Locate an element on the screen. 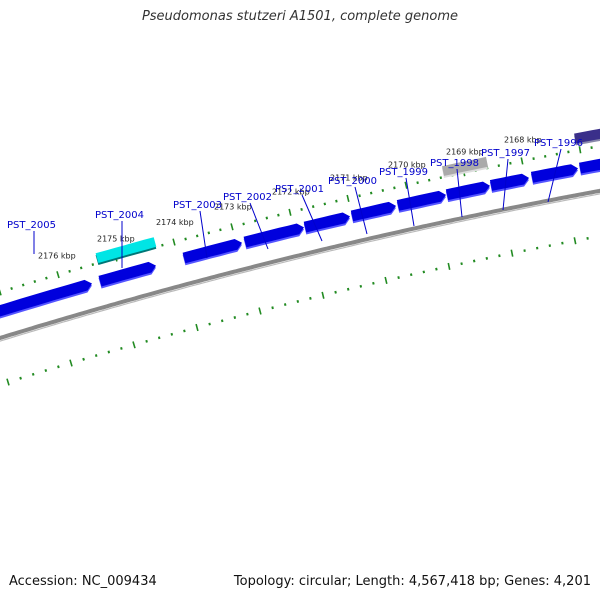 The image size is (600, 600). gene-pst1996 is located at coordinates (554, 173).